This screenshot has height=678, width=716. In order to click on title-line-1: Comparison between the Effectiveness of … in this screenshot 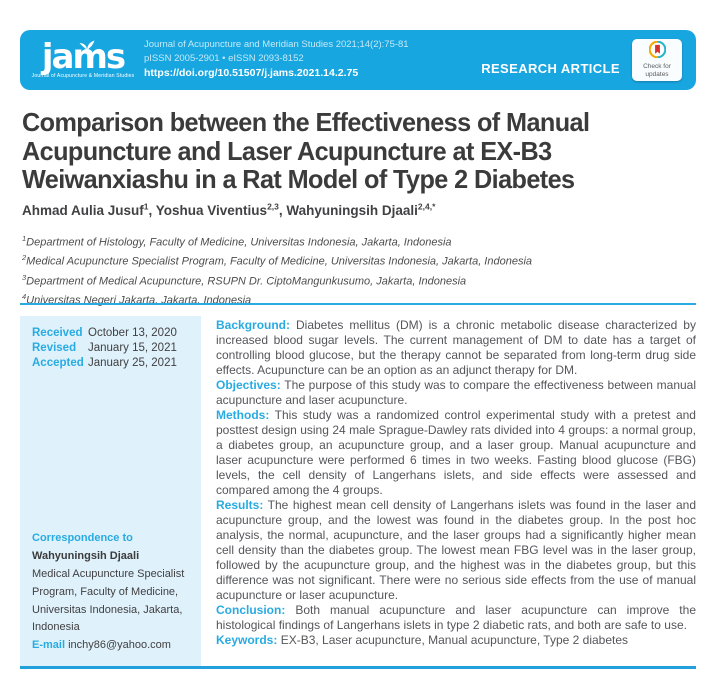, I will do `click(306, 122)`.